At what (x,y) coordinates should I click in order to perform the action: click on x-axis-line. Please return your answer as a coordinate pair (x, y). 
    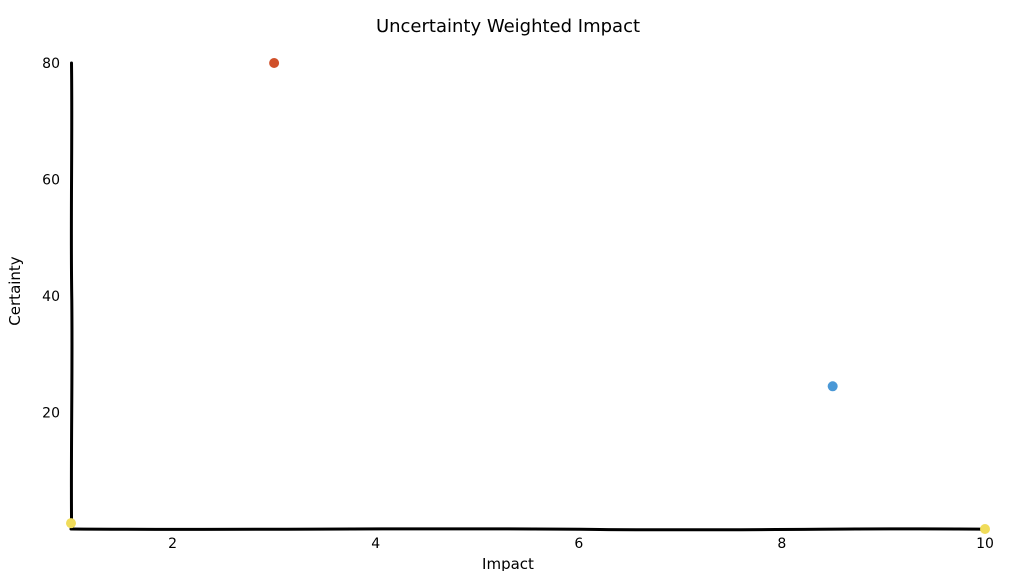
    Looking at the image, I should click on (528, 529).